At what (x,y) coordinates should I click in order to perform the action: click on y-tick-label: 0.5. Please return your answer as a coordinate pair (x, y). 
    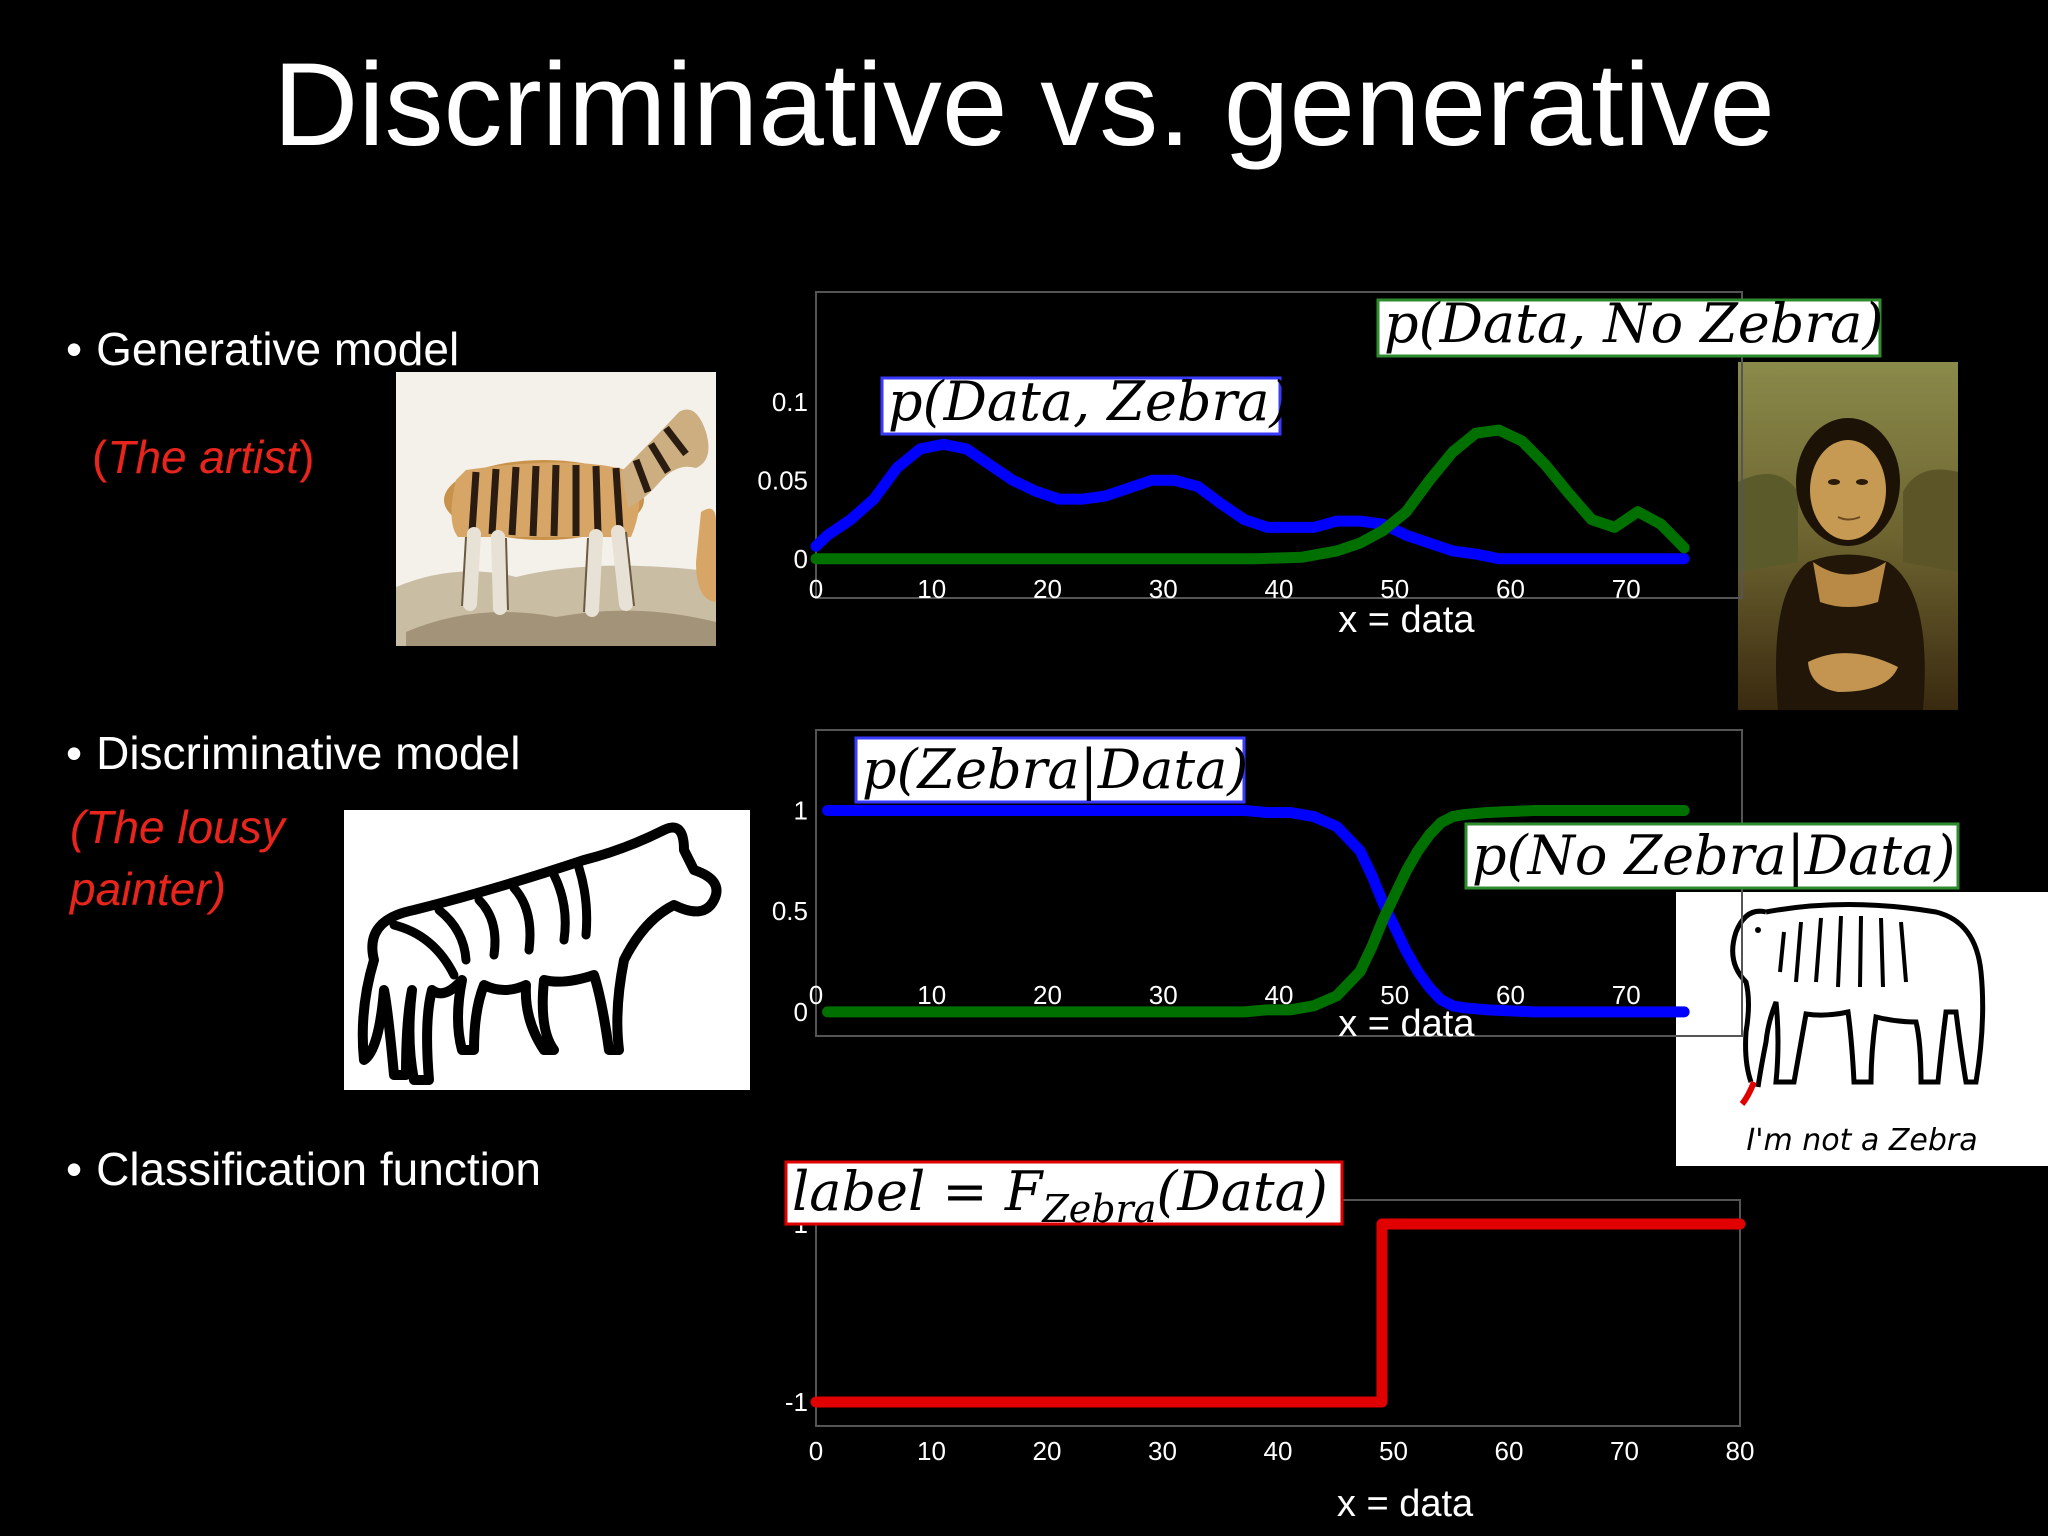
    Looking at the image, I should click on (790, 911).